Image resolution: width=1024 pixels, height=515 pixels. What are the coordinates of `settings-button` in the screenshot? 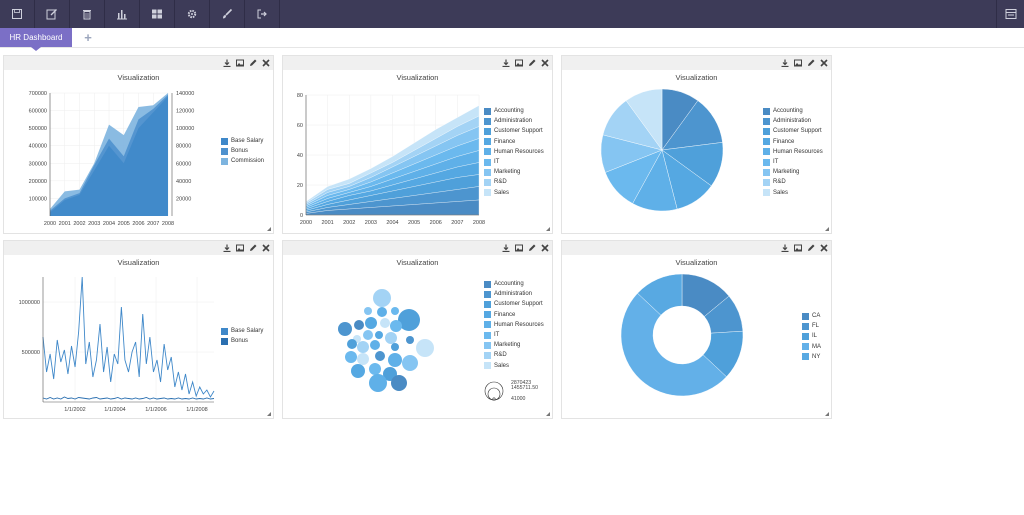 It's located at (192, 14).